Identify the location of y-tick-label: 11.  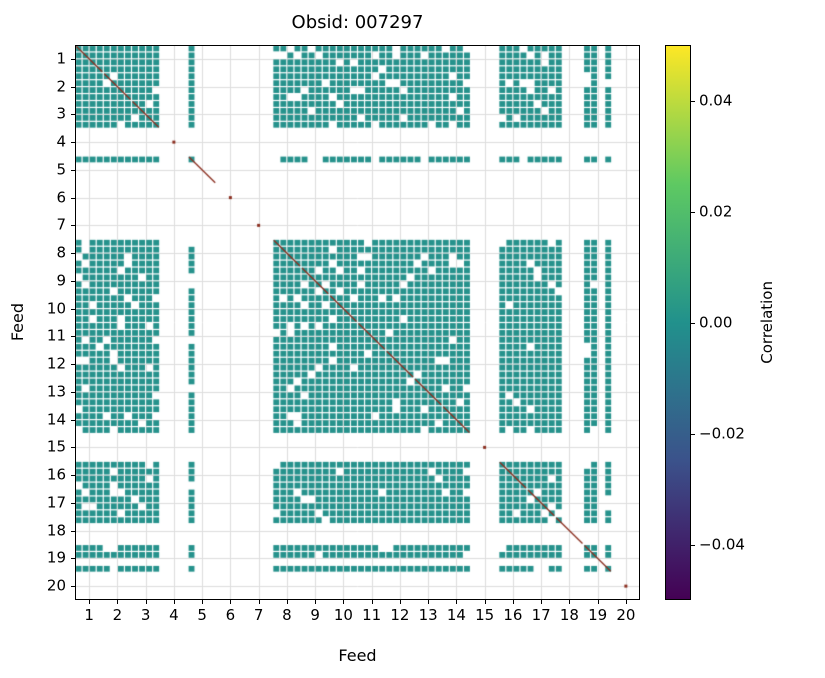
(56, 335).